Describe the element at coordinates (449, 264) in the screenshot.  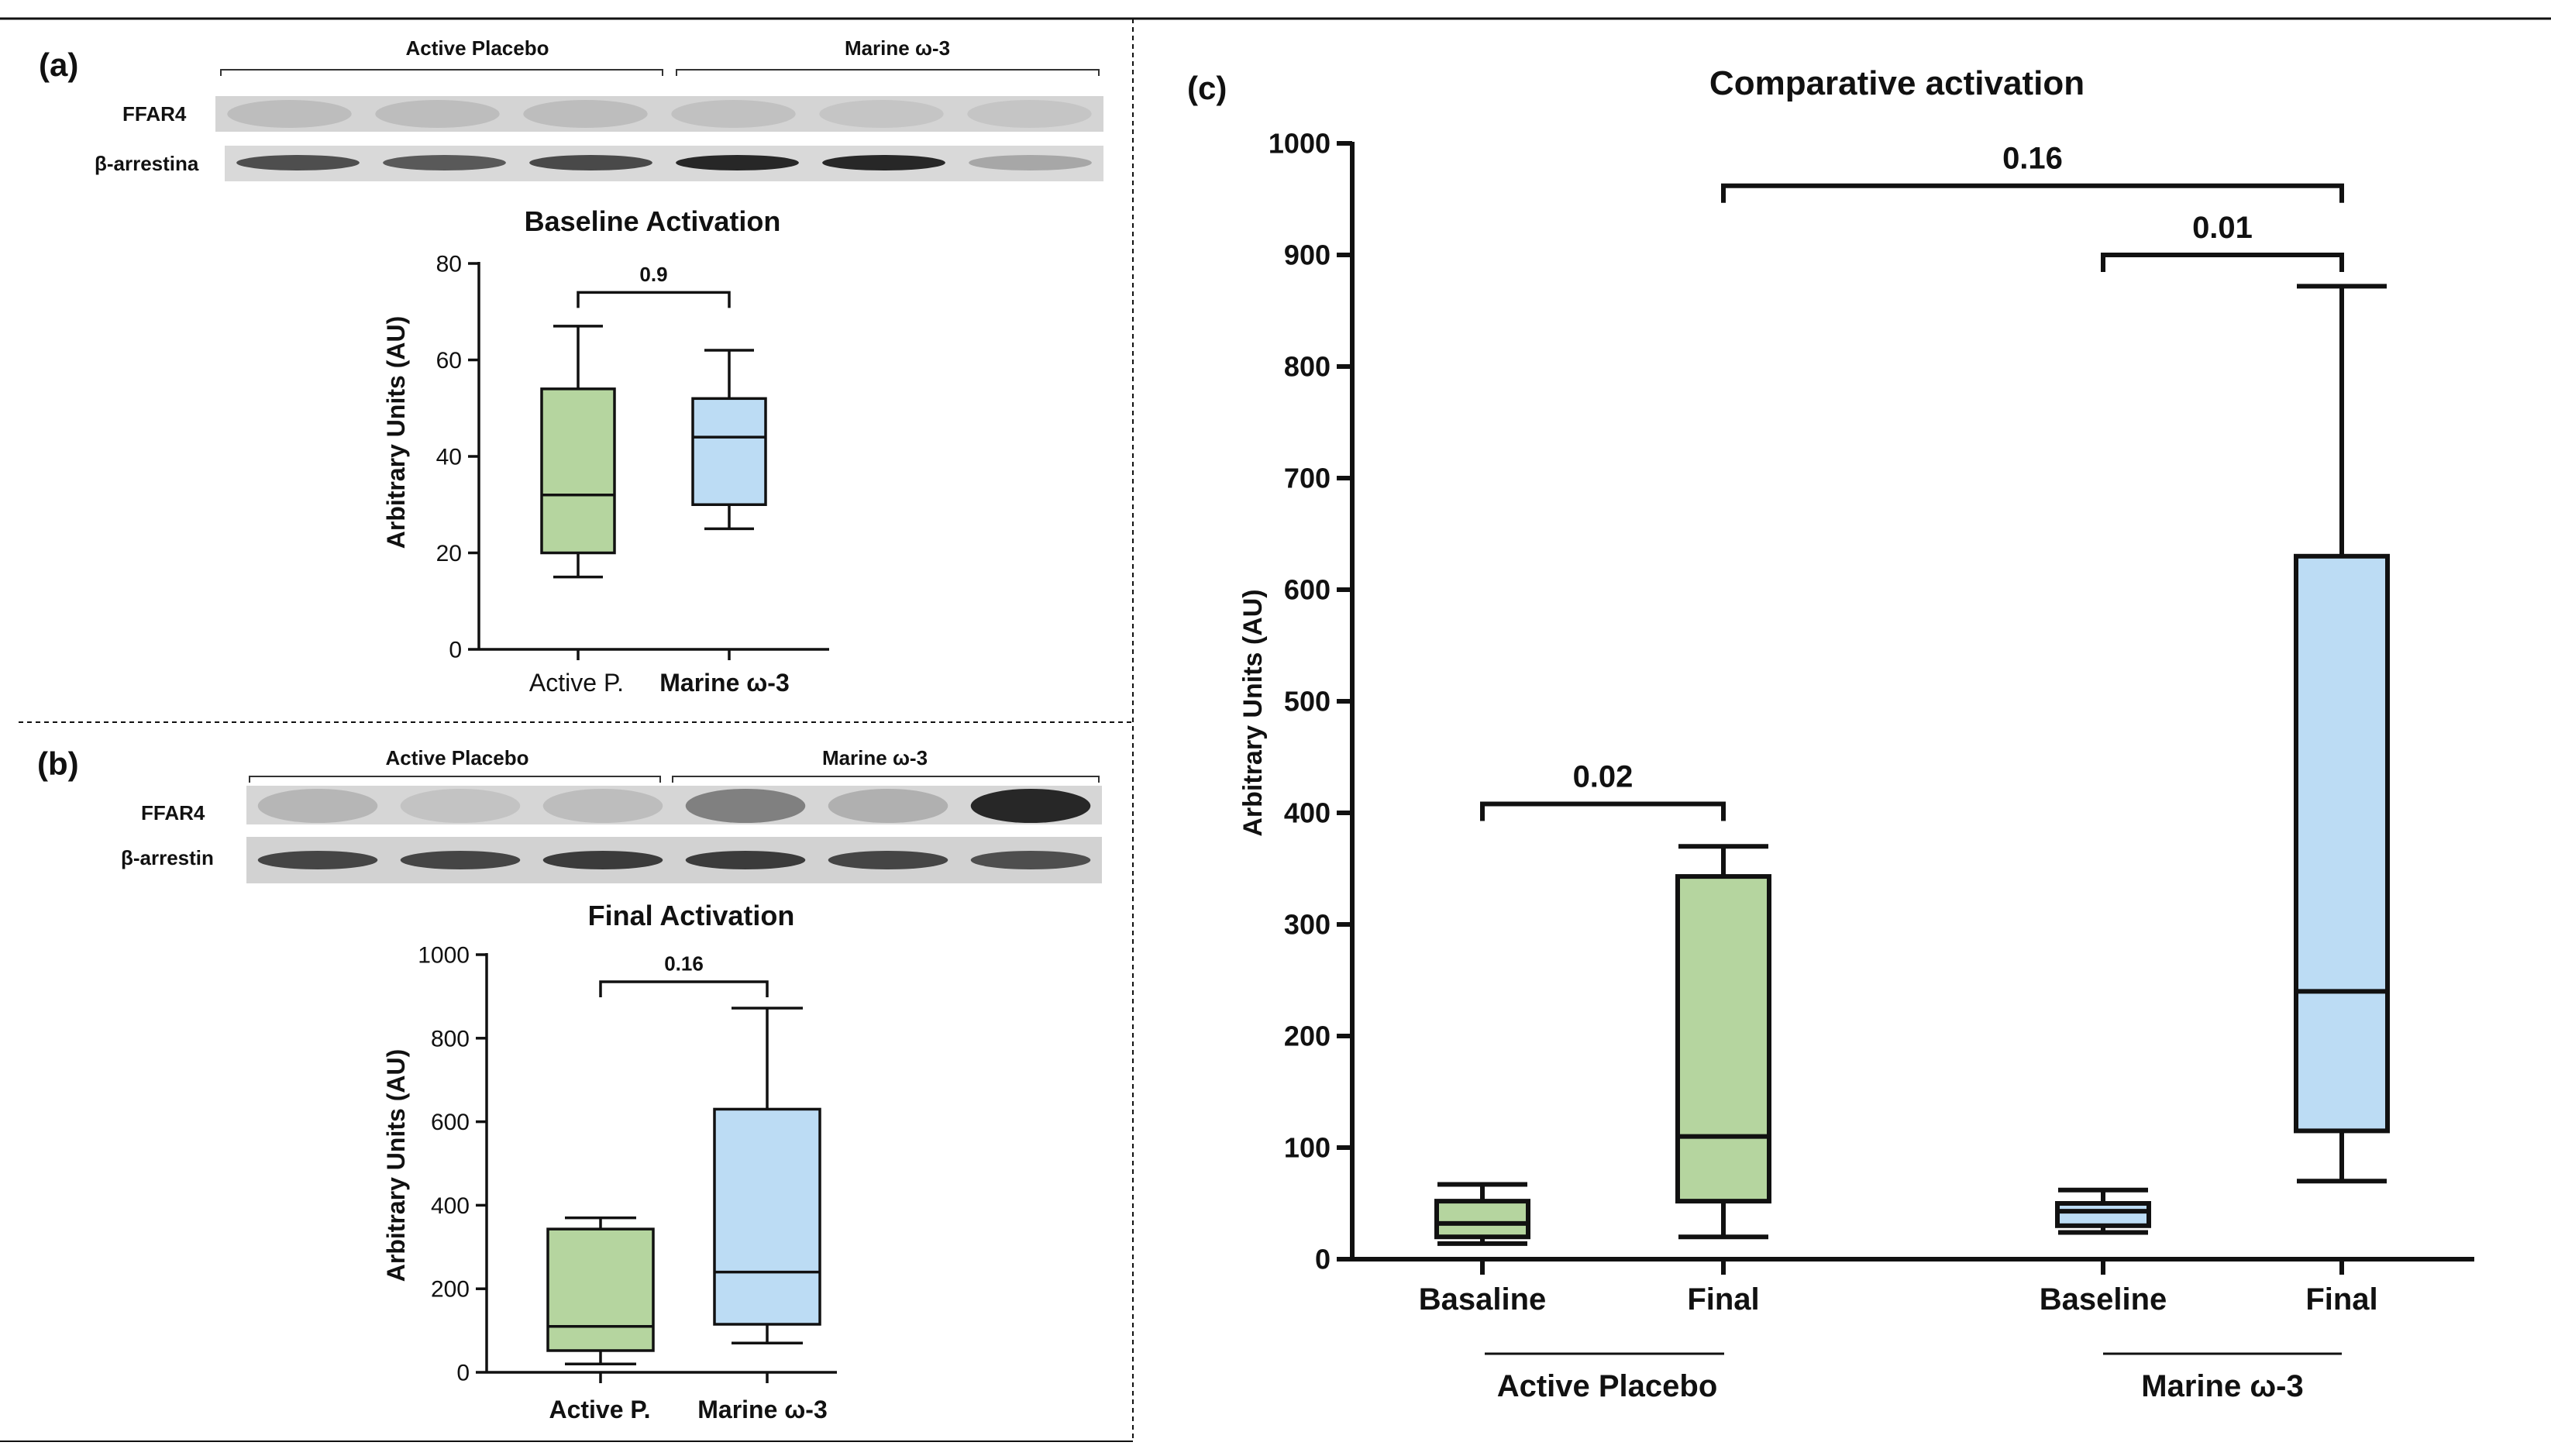
I see `y-tick-label: 80` at that location.